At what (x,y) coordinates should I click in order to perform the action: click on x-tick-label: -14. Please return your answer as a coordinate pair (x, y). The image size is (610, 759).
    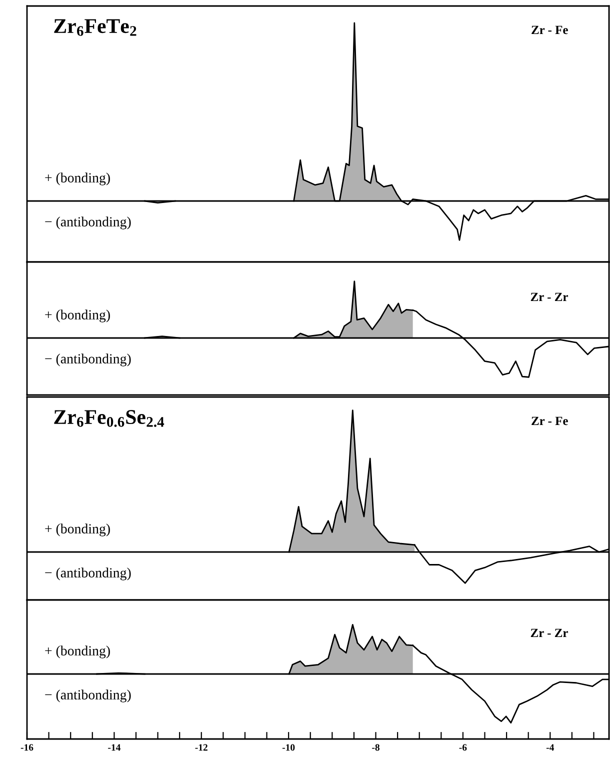
    Looking at the image, I should click on (114, 747).